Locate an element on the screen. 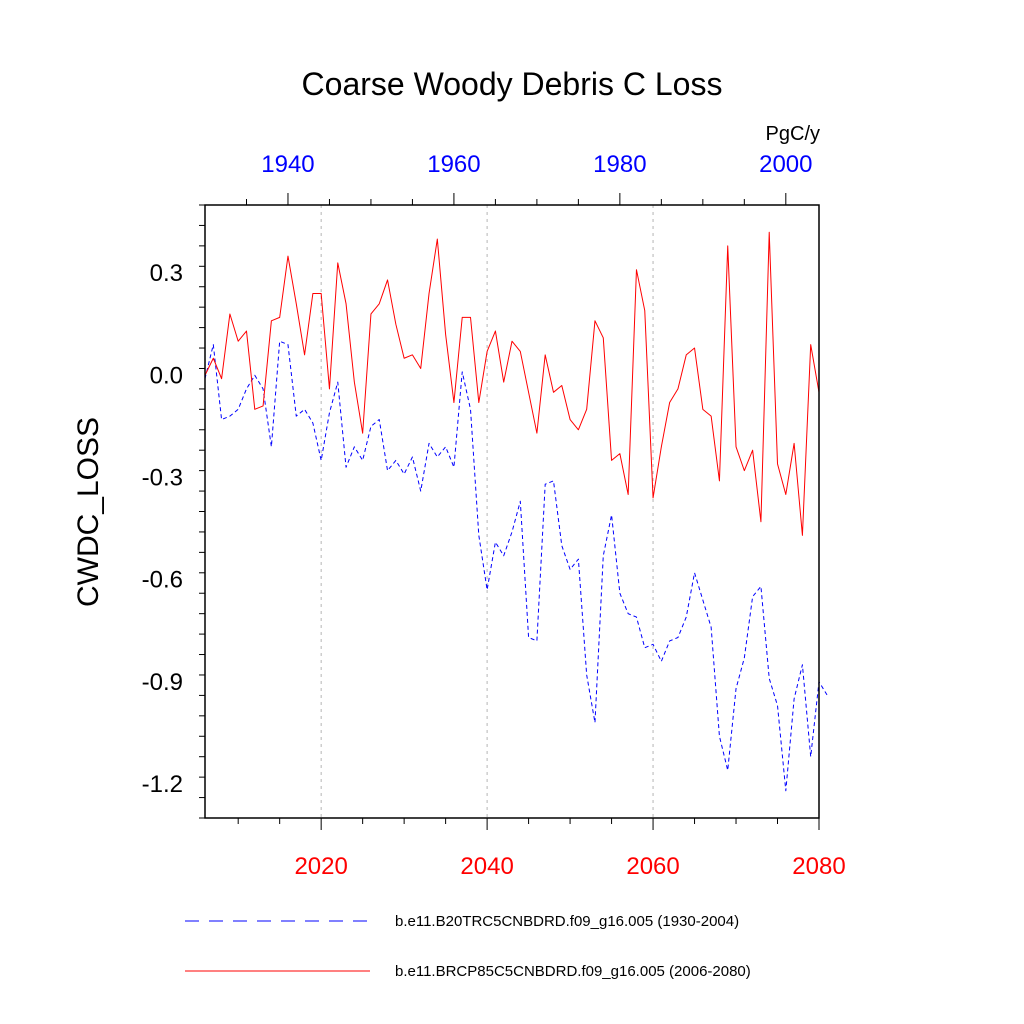  x-bottom-tick-label: 2060 is located at coordinates (652, 866).